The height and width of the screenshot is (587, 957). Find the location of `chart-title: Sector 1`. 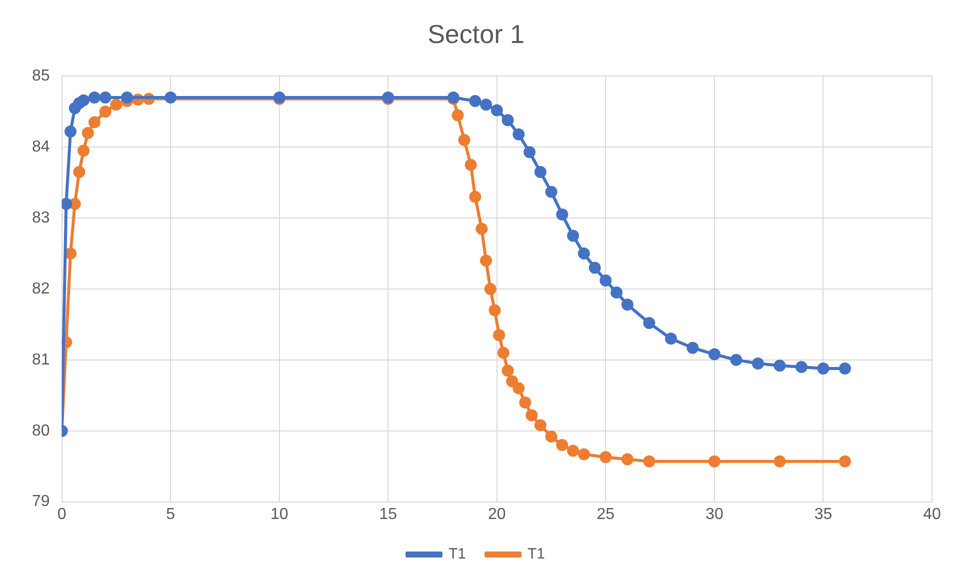

chart-title: Sector 1 is located at coordinates (476, 33).